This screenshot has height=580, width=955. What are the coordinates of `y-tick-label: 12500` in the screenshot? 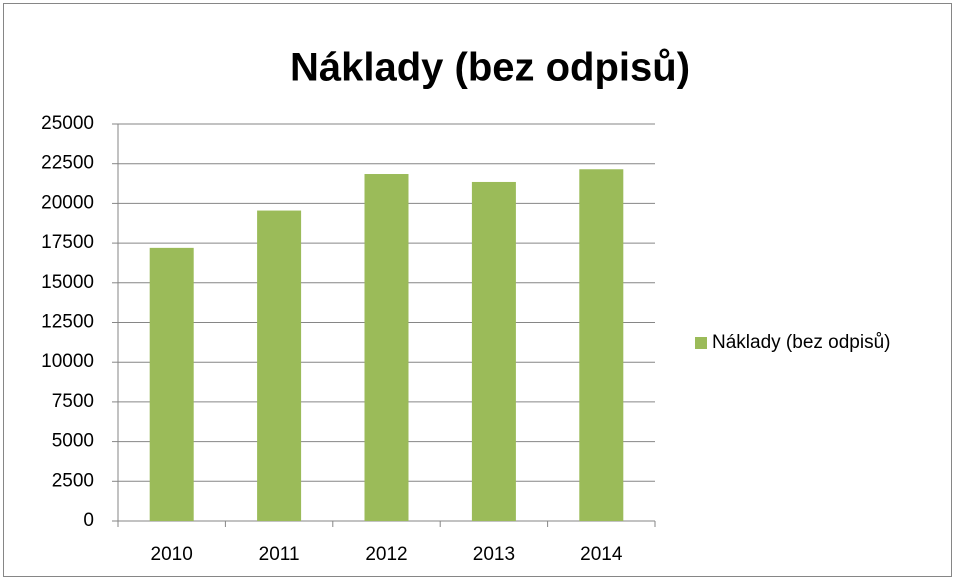 It's located at (67, 322).